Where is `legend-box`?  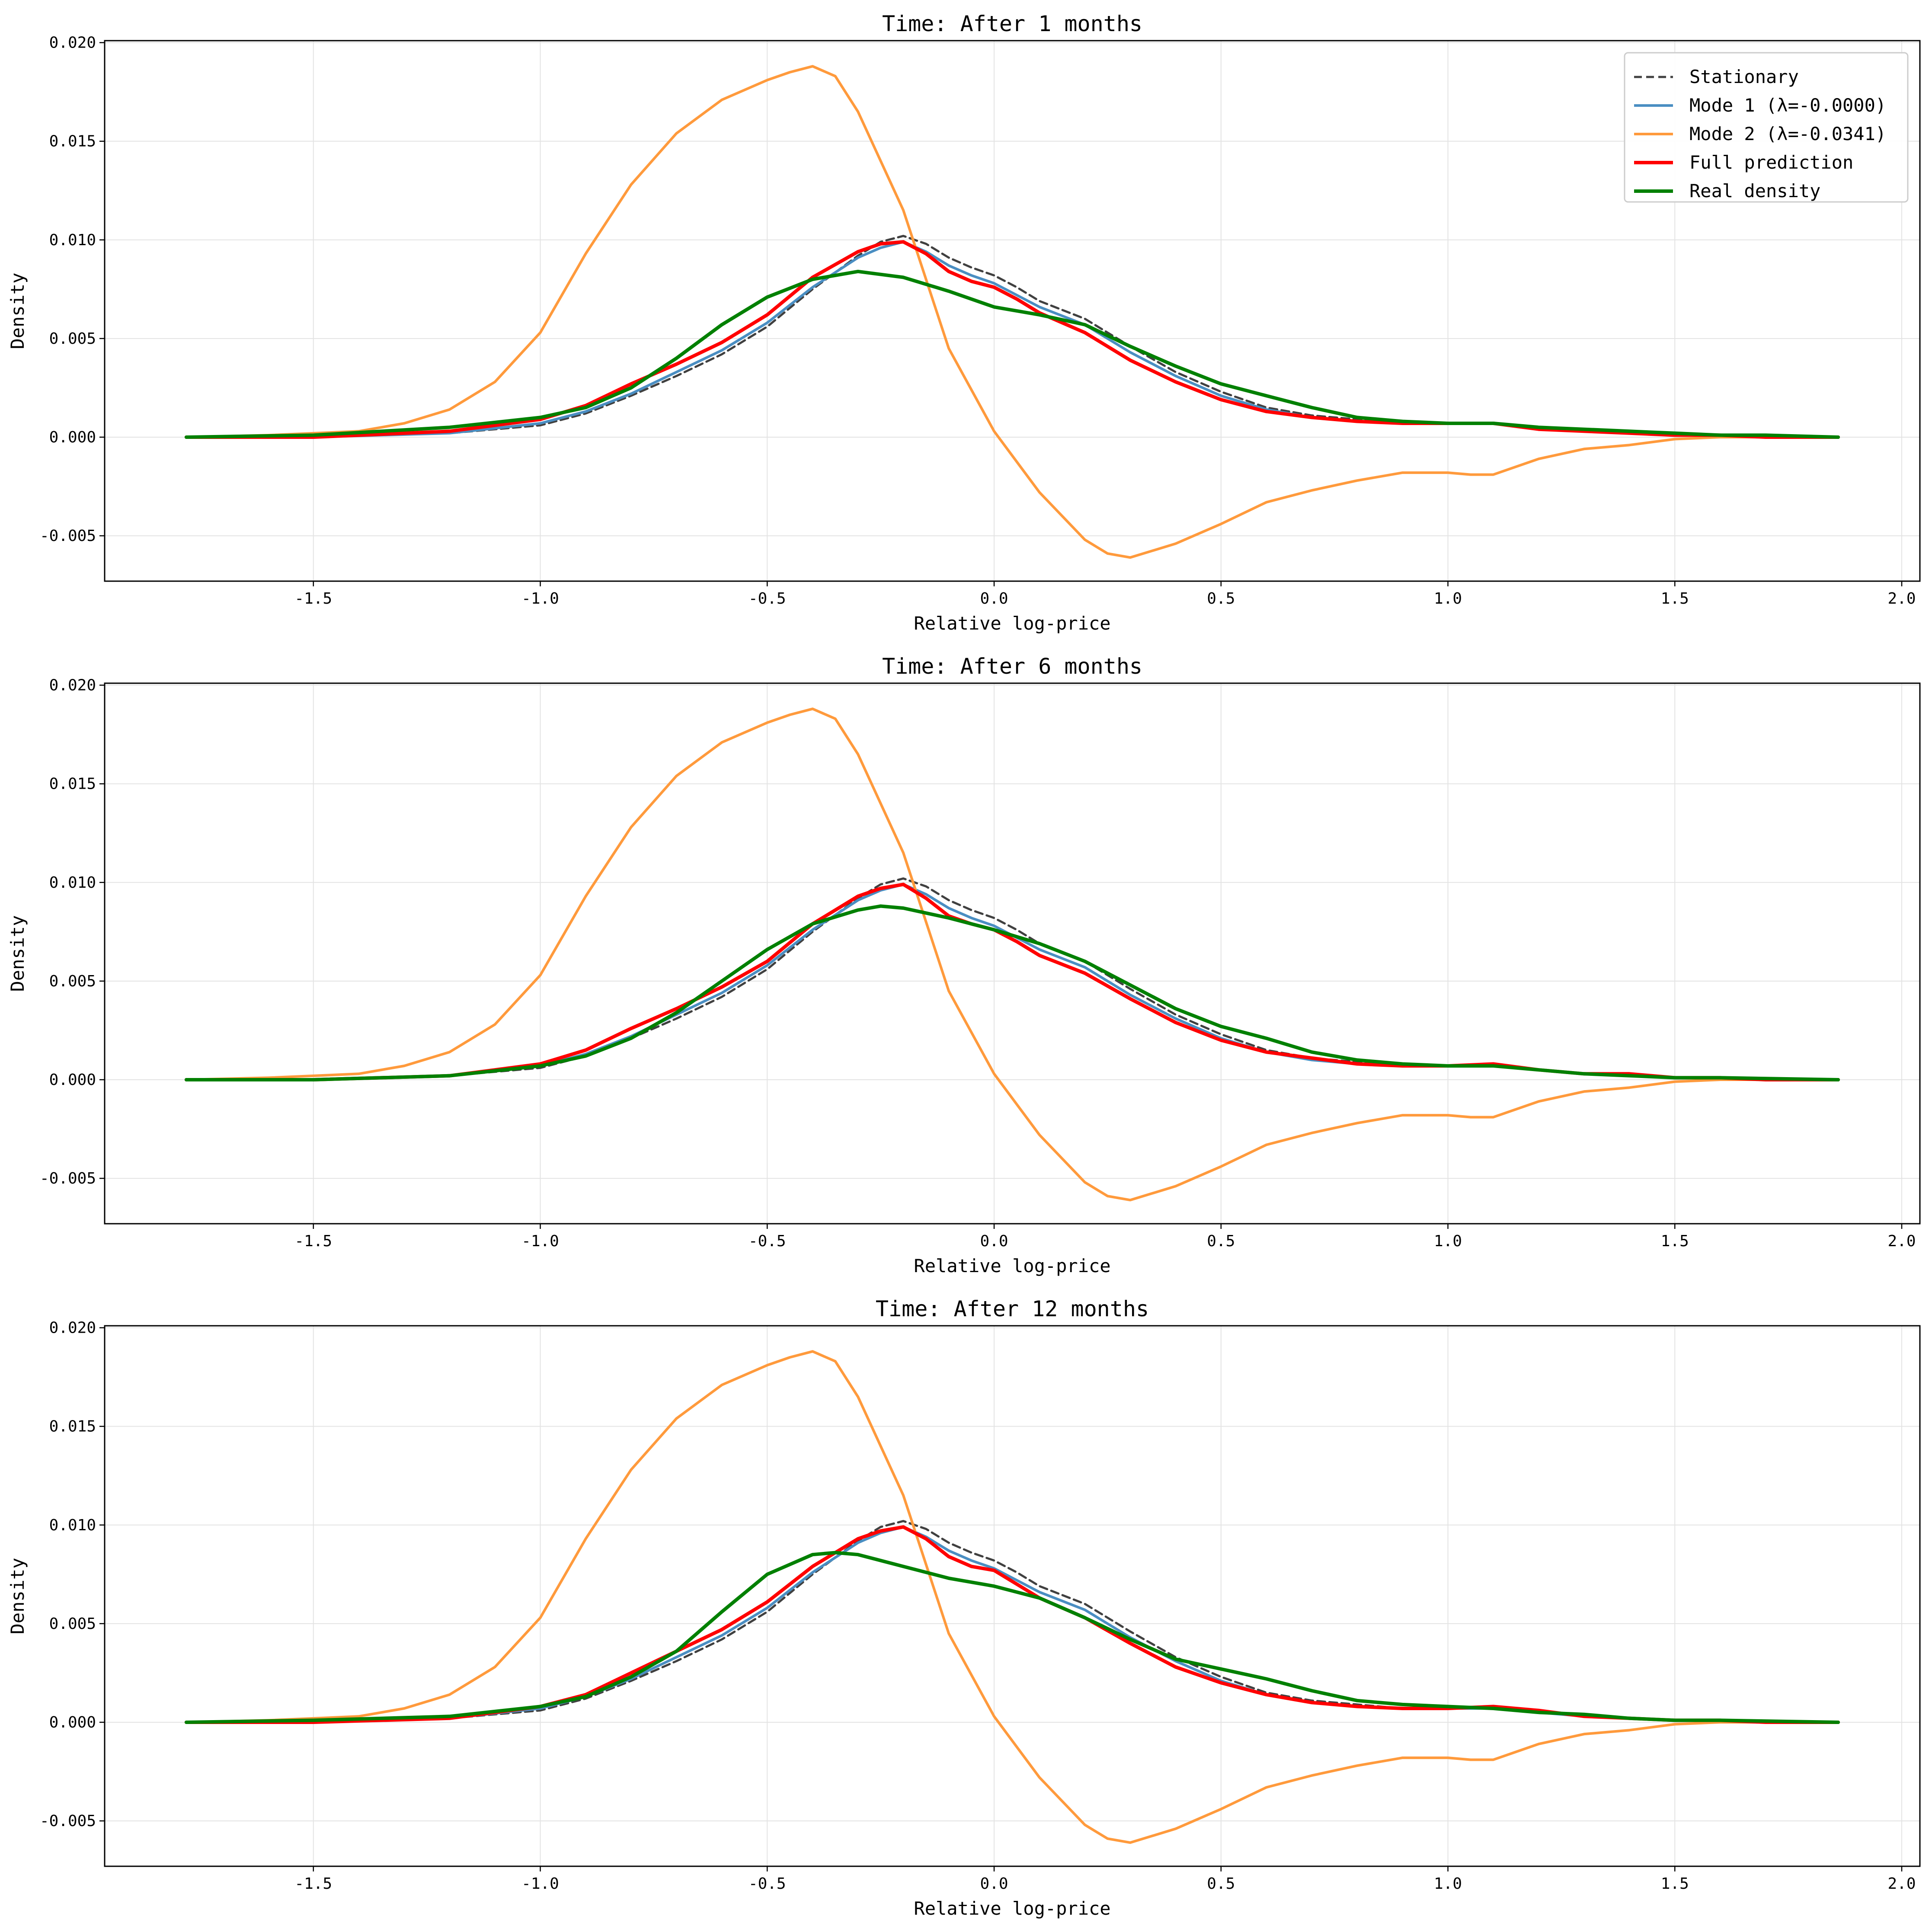 legend-box is located at coordinates (1766, 127).